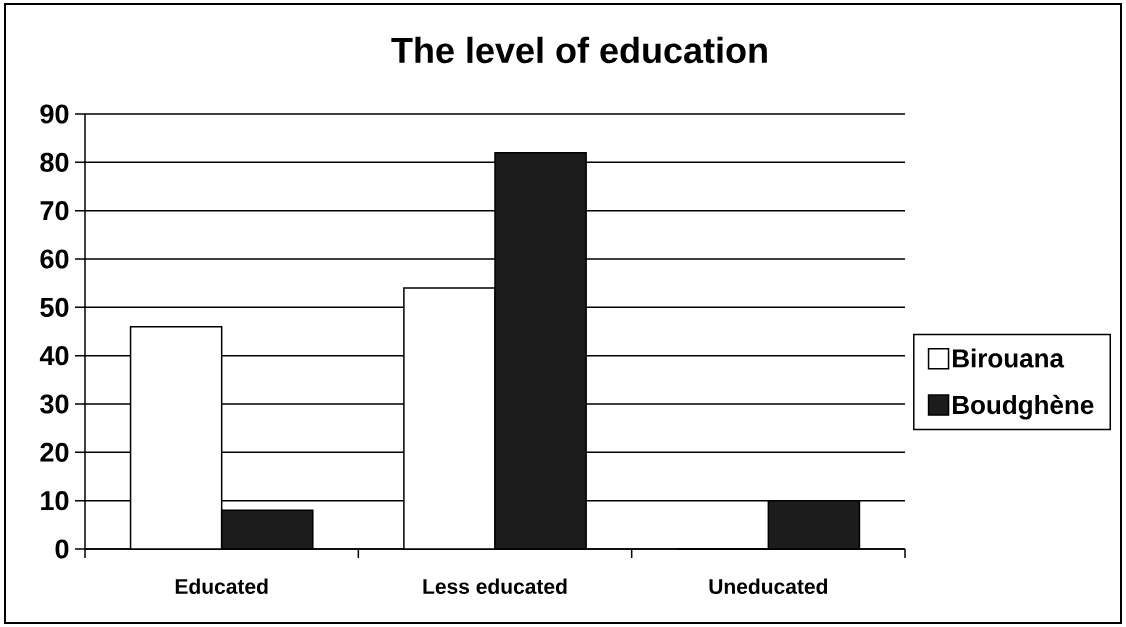 Image resolution: width=1126 pixels, height=627 pixels. What do you see at coordinates (54, 162) in the screenshot?
I see `y-tick-label: 80` at bounding box center [54, 162].